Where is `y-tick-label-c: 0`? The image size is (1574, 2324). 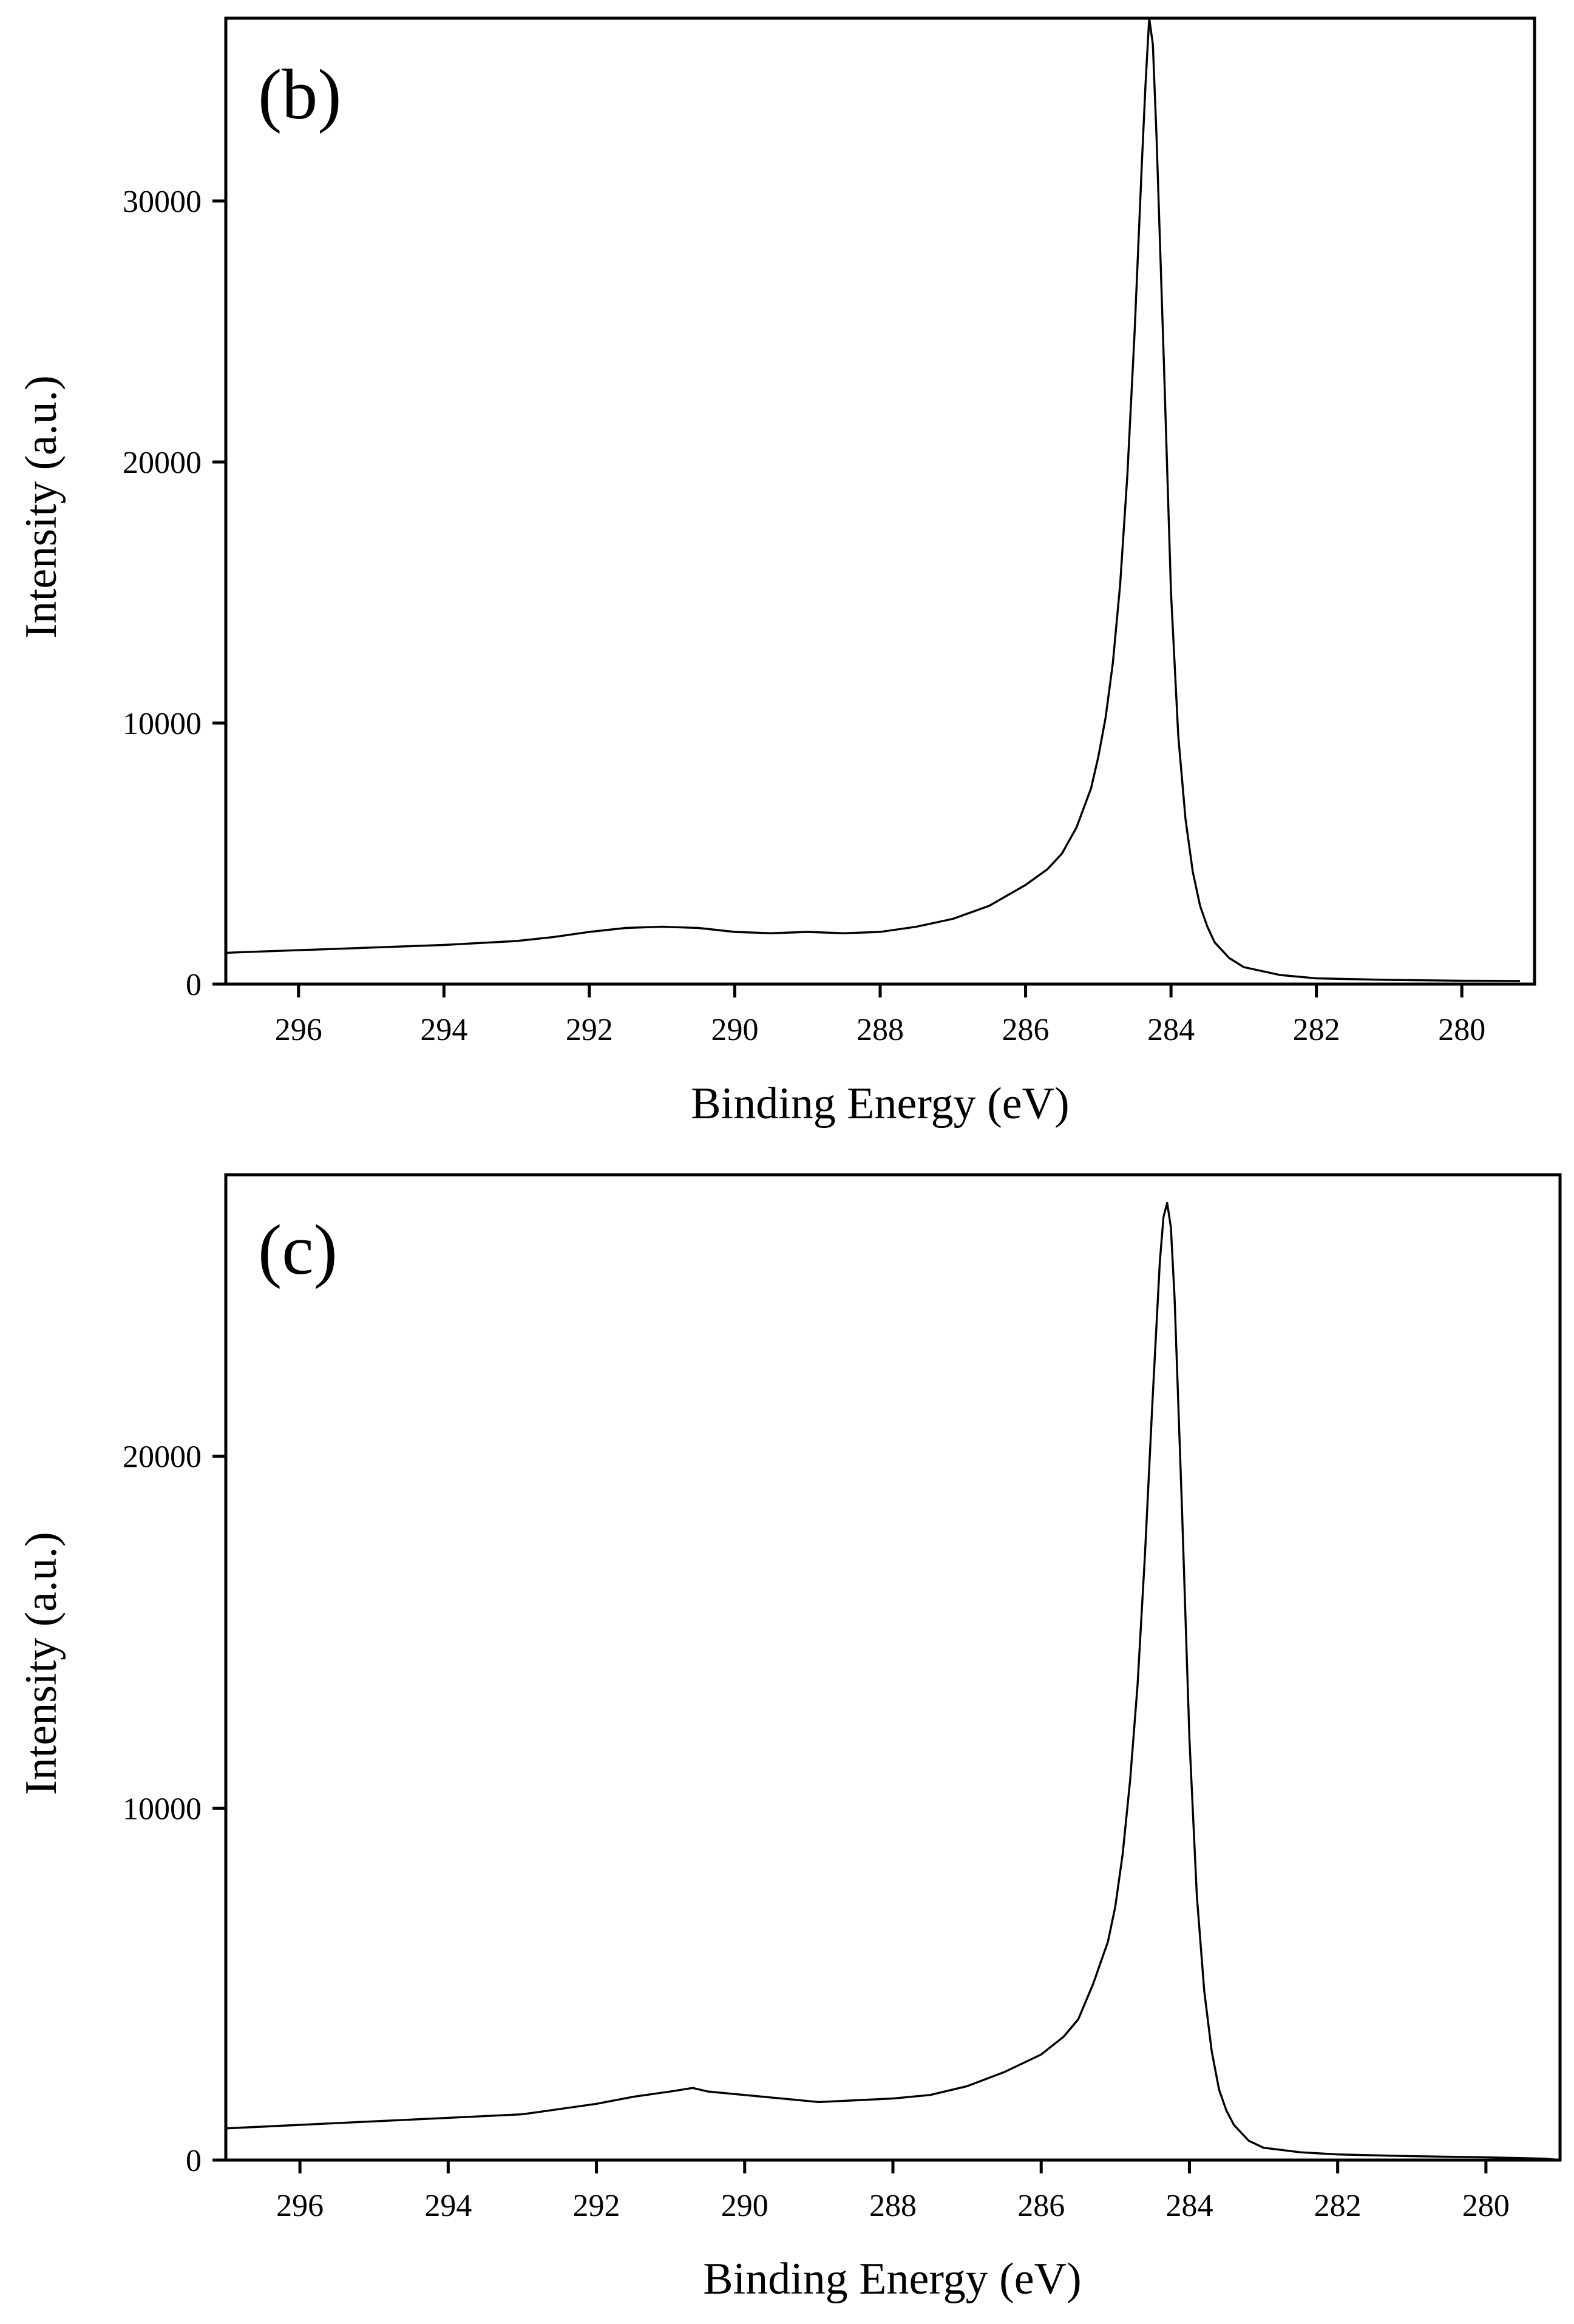 y-tick-label-c: 0 is located at coordinates (194, 2161).